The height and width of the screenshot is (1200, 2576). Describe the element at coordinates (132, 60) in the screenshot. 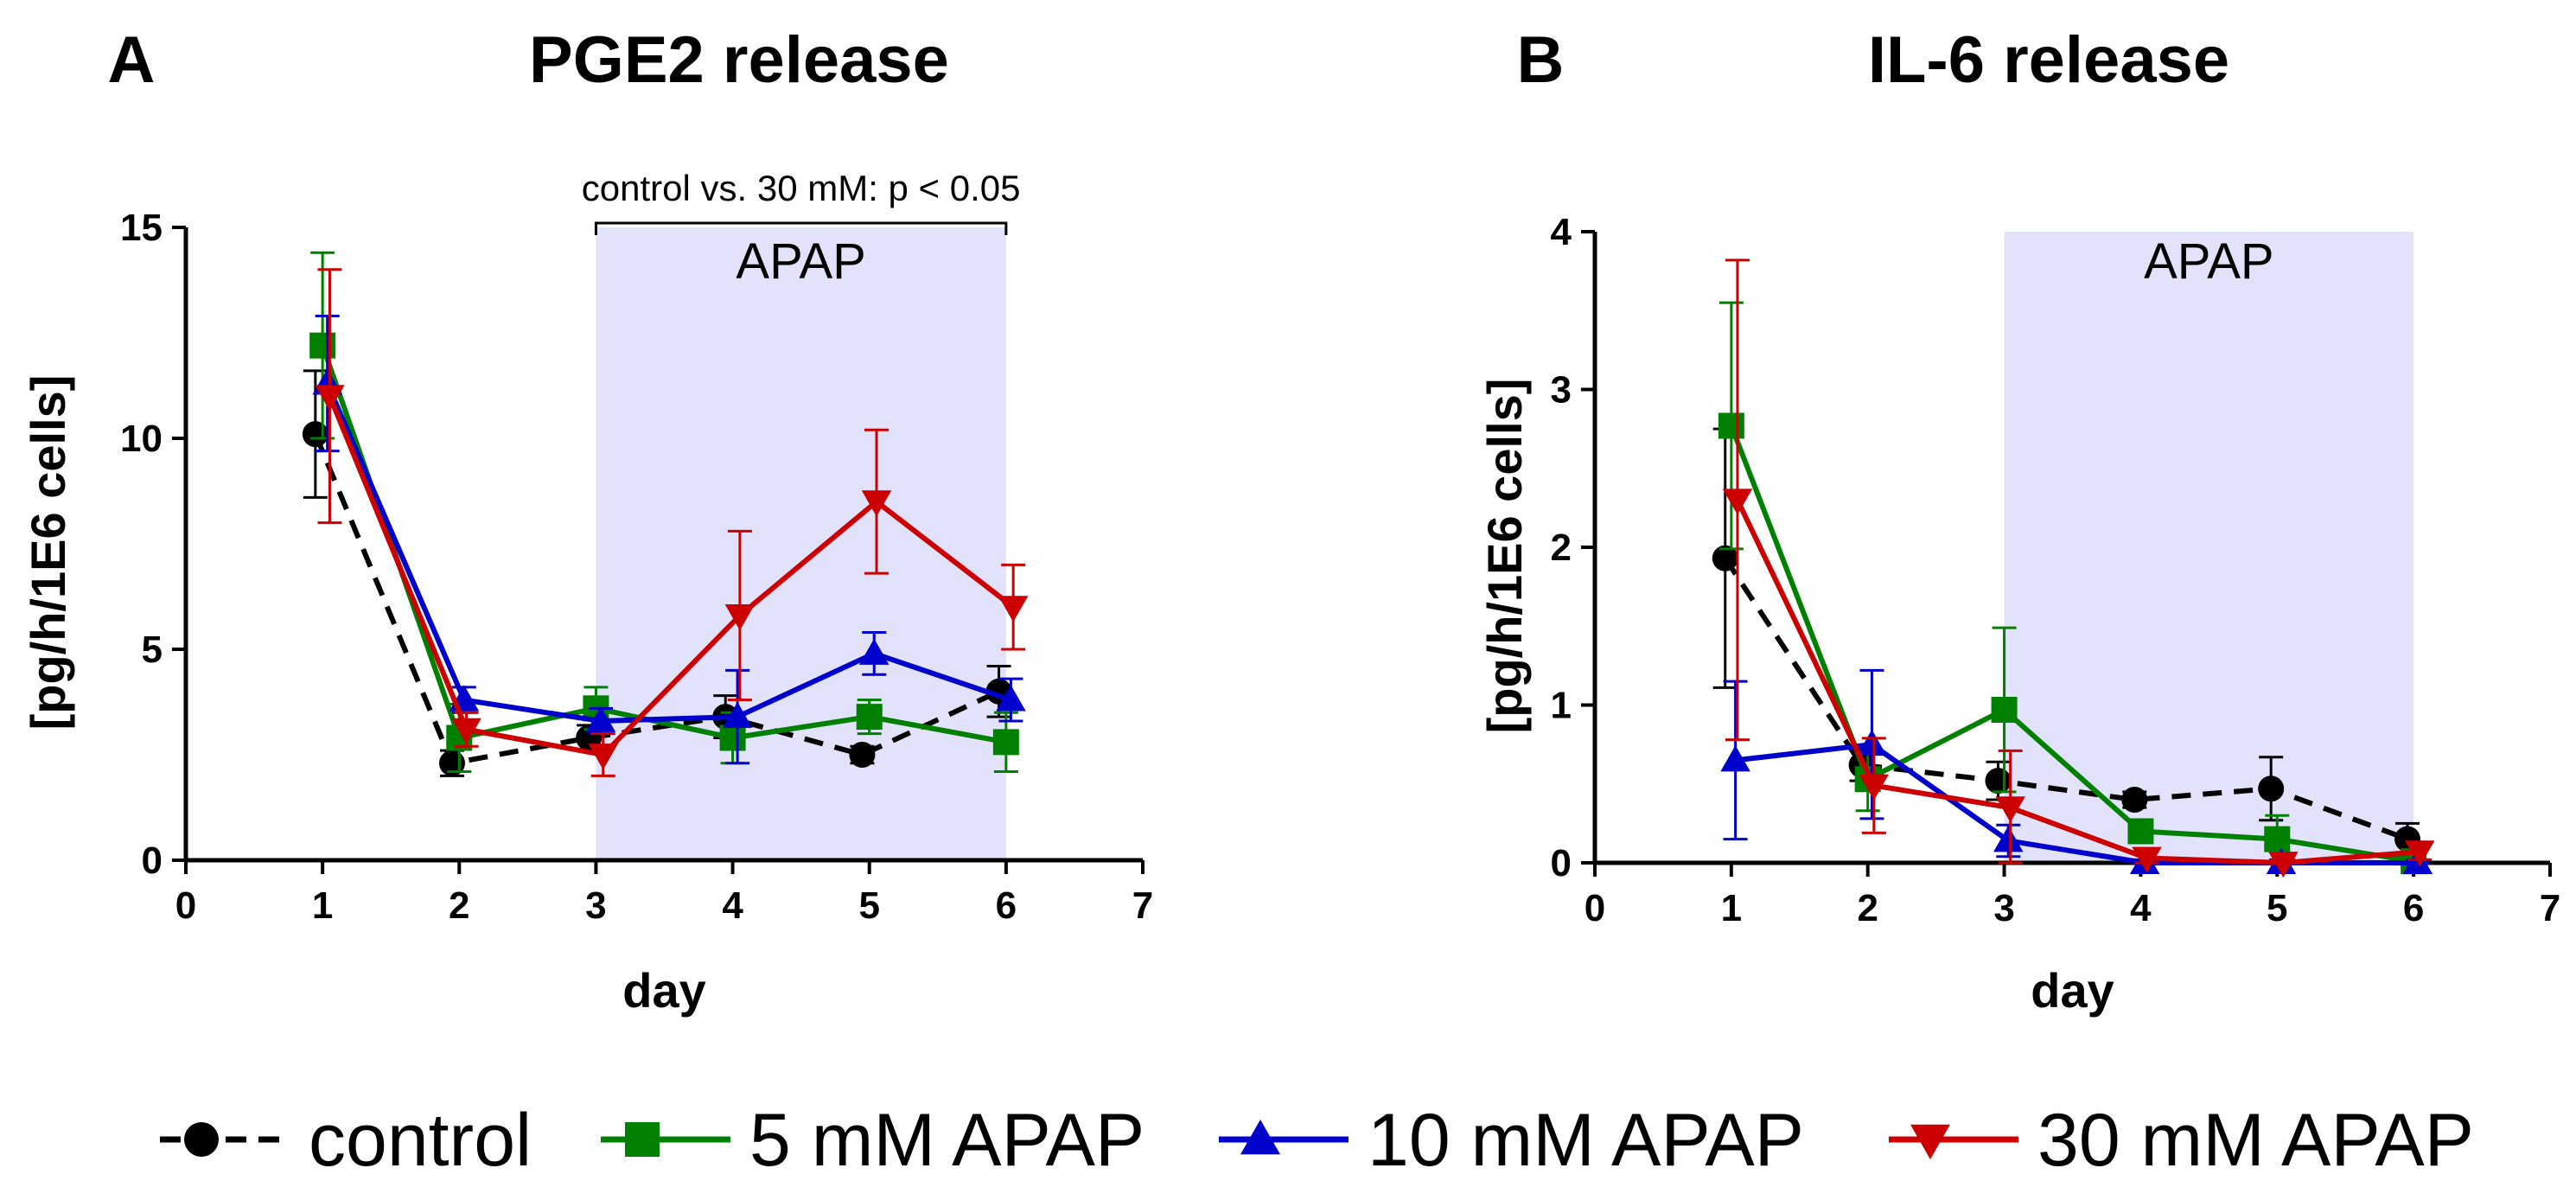

I see `panel-letter: A` at that location.